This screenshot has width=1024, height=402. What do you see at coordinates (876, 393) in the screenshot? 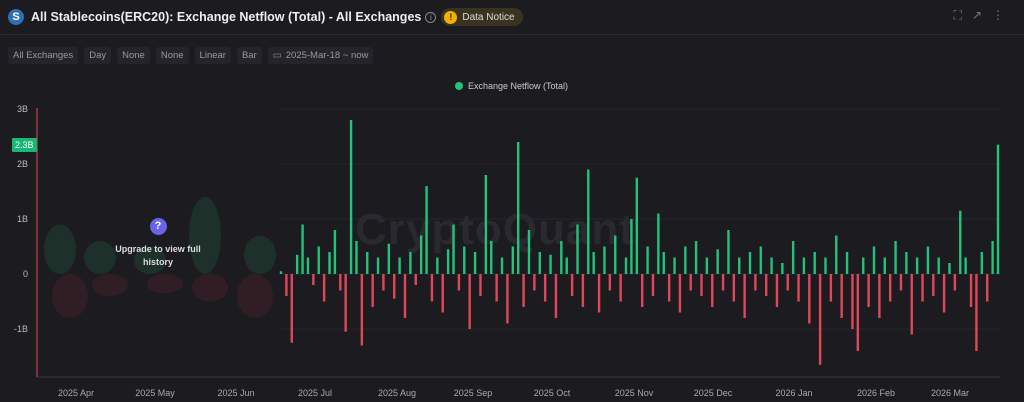
I see `x-tick: 2026 Feb` at bounding box center [876, 393].